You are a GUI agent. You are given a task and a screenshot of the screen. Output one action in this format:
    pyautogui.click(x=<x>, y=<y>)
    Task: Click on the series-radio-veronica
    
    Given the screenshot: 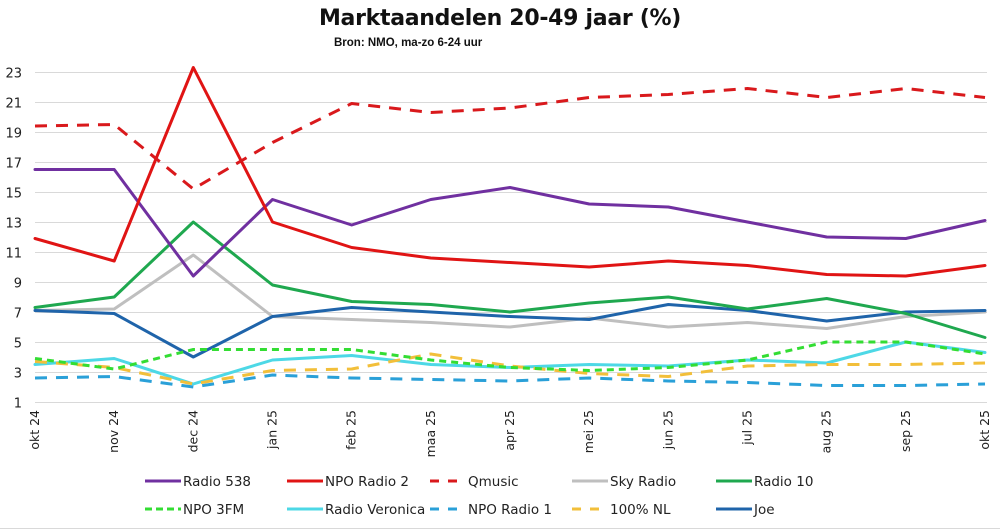 What is the action you would take?
    pyautogui.click(x=510, y=363)
    